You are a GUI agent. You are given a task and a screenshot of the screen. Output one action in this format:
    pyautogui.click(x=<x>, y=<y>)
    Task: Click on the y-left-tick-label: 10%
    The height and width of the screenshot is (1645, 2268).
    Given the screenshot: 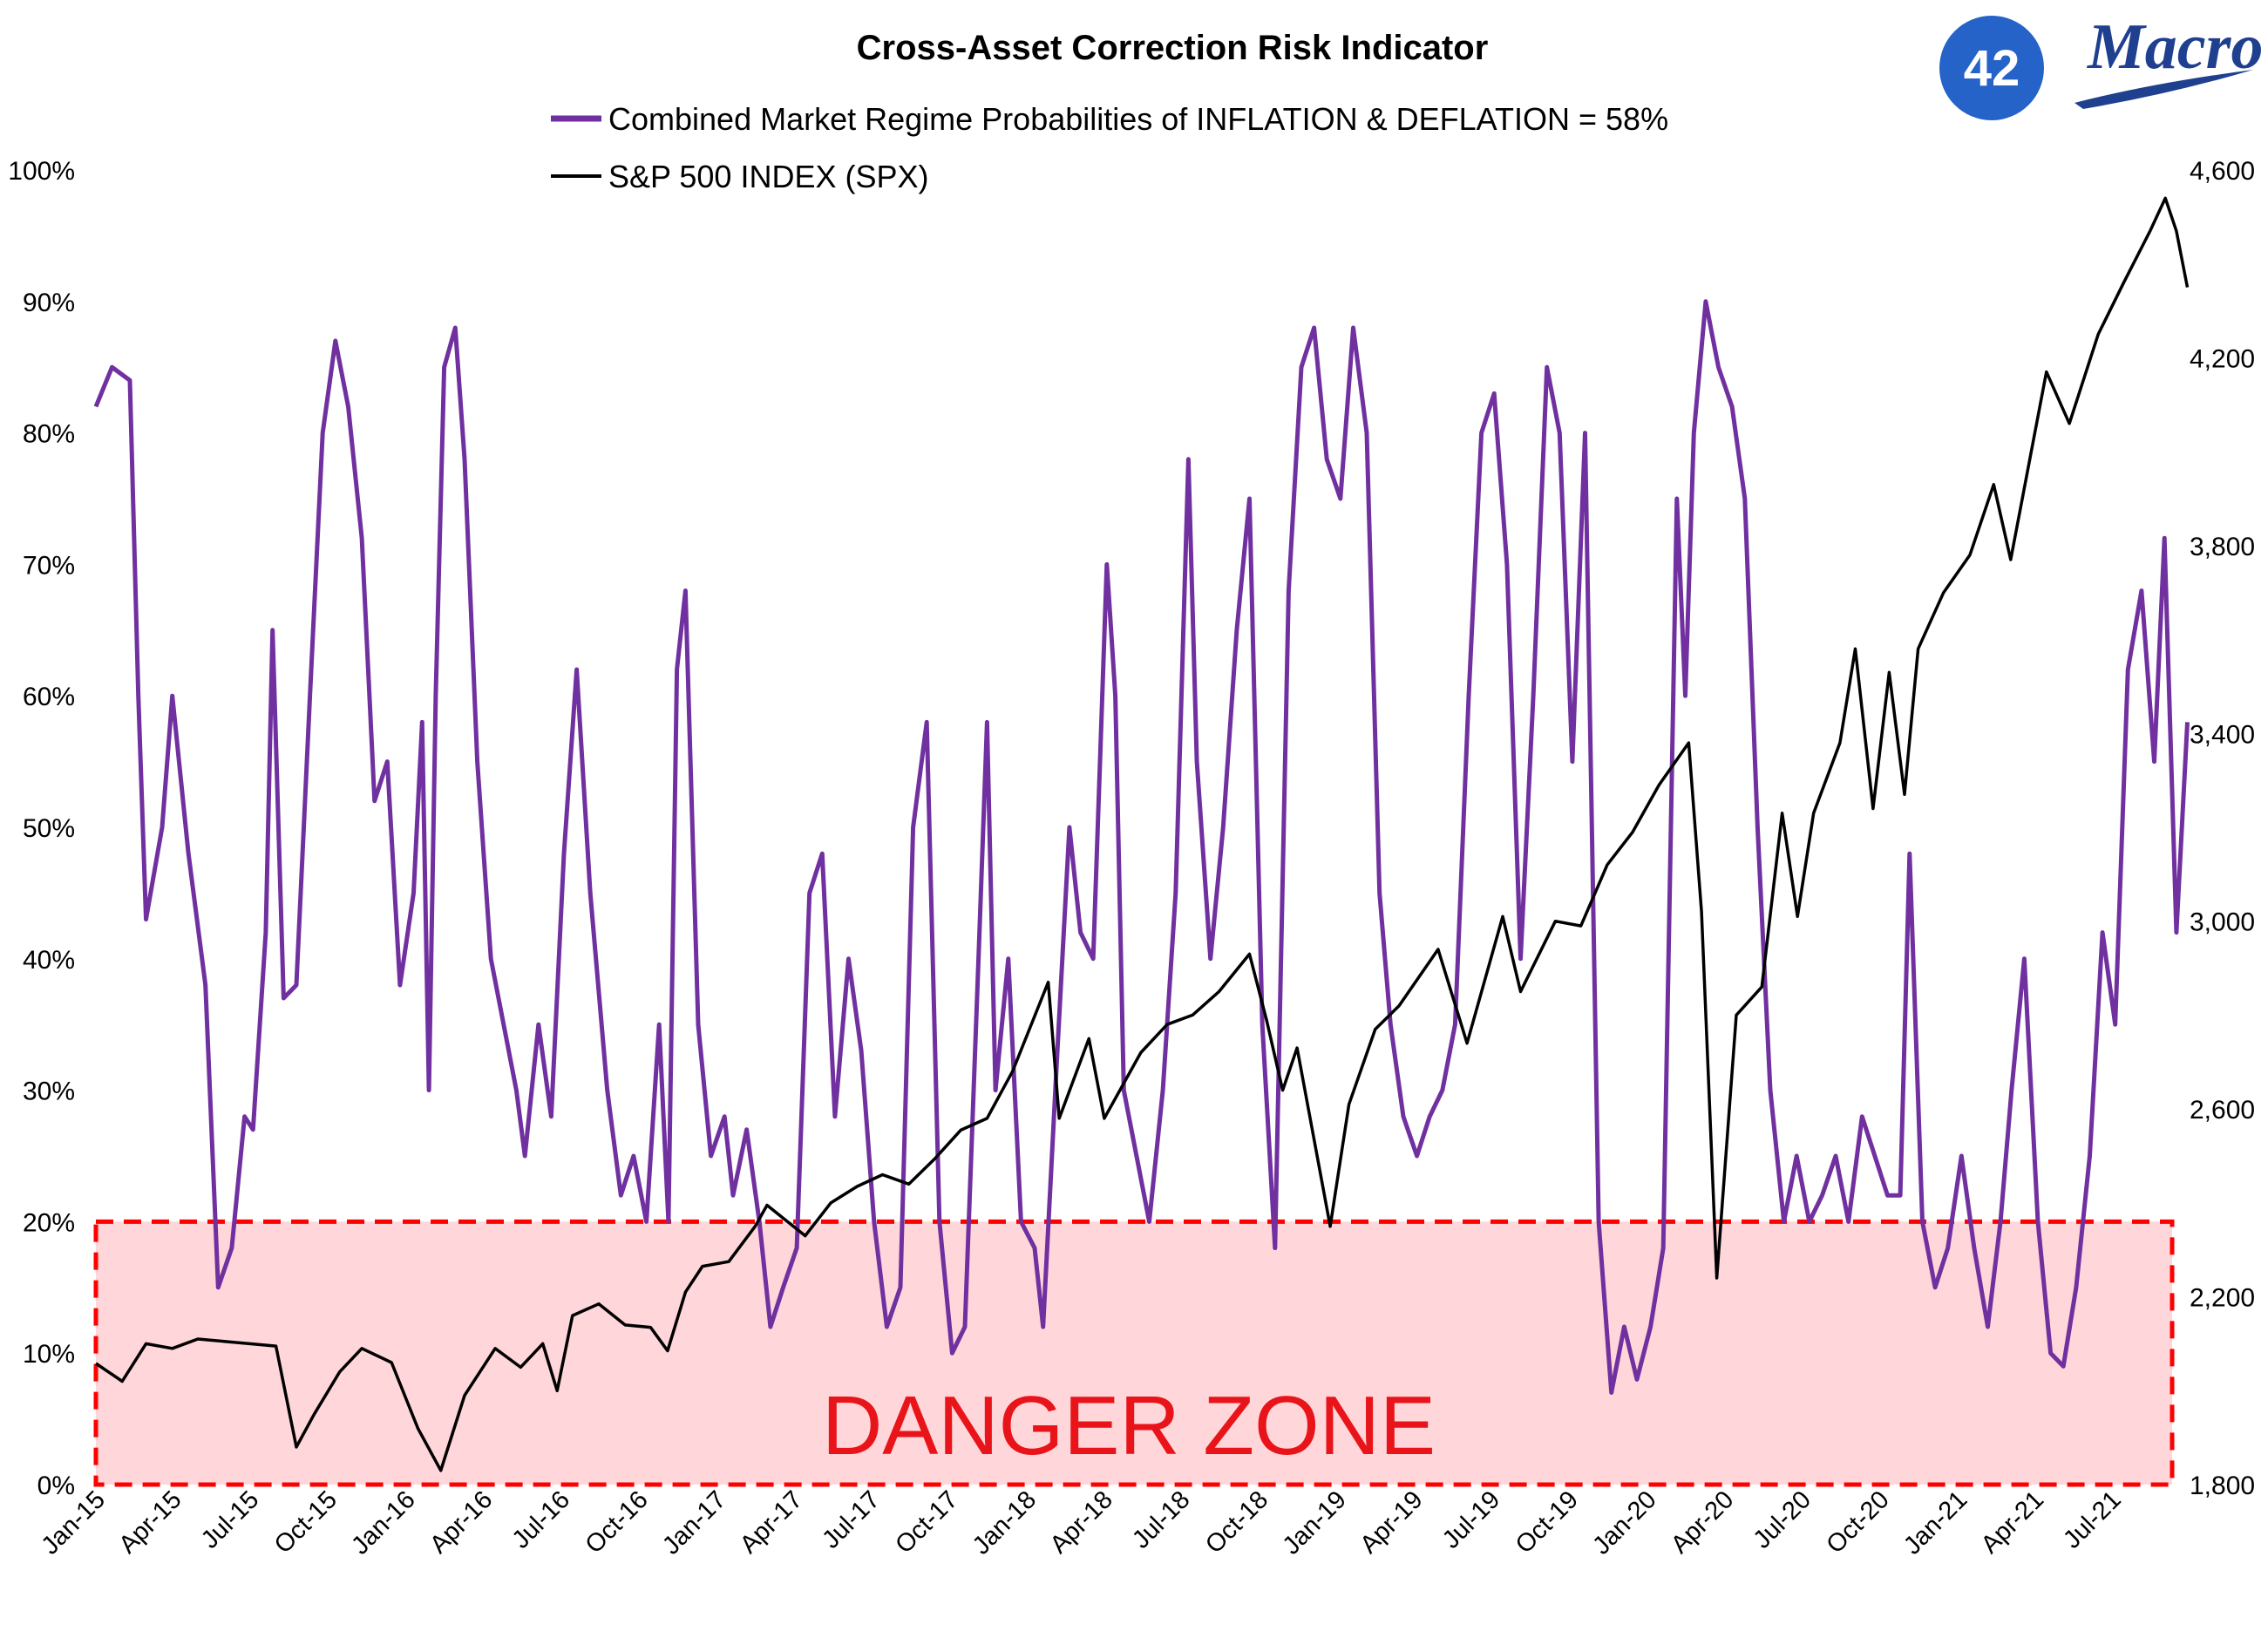 What is the action you would take?
    pyautogui.click(x=49, y=1354)
    